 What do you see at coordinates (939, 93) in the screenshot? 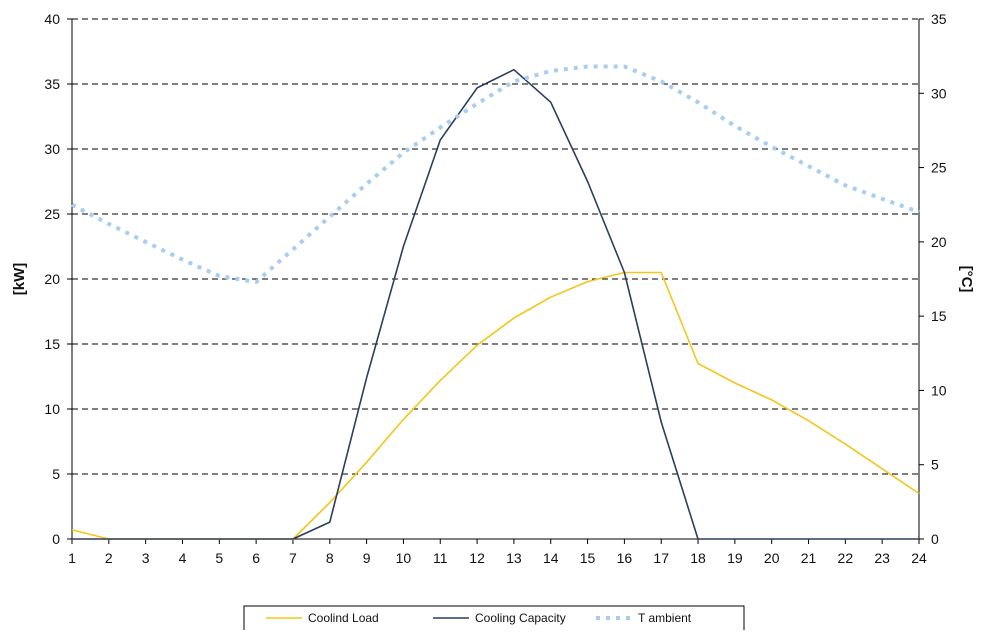
I see `y-right-tick-label: 30` at bounding box center [939, 93].